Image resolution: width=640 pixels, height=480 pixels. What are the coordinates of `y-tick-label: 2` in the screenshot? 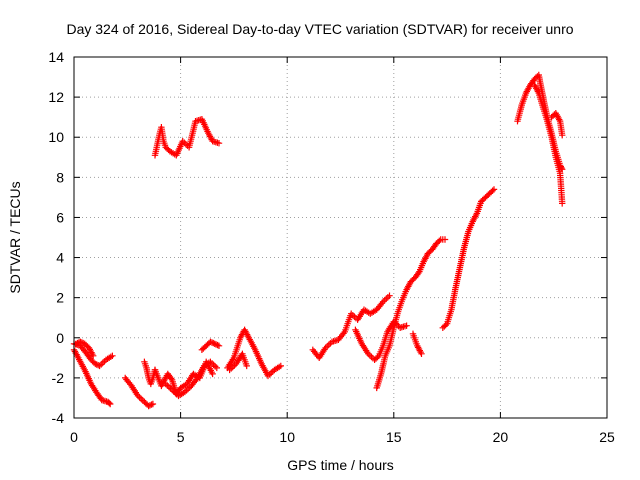 It's located at (60, 298).